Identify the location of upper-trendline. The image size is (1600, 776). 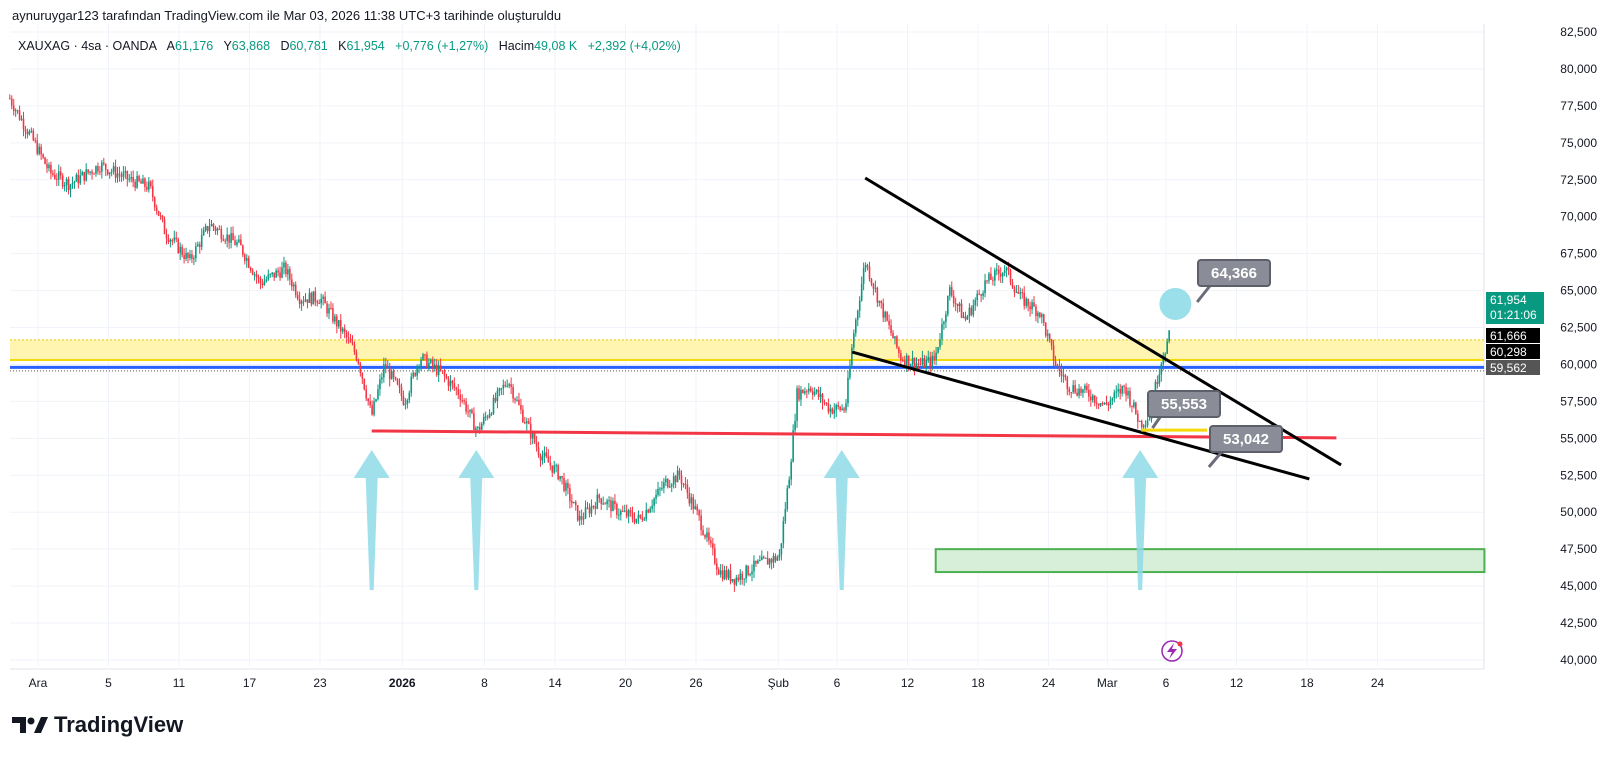
(1103, 321).